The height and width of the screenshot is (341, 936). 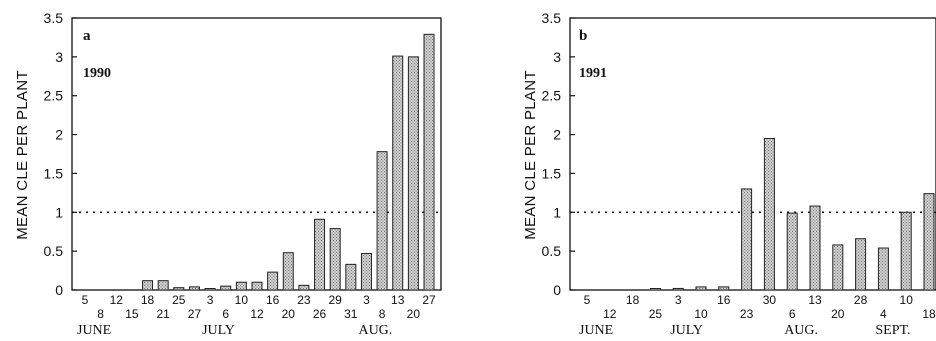 I want to click on month-label: SEPT., so click(x=892, y=330).